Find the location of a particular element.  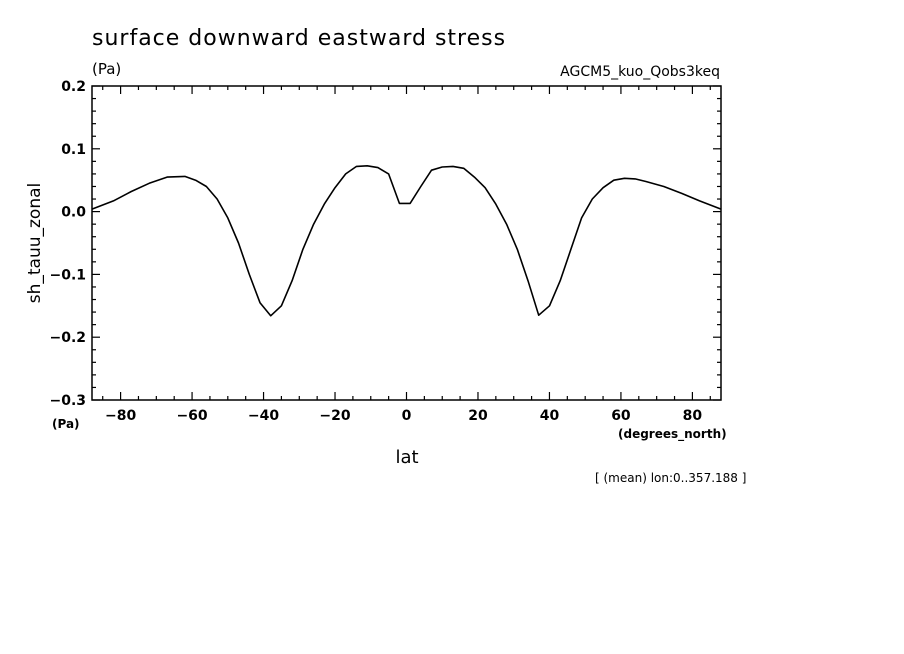

x-tick-label: 0 is located at coordinates (407, 416).